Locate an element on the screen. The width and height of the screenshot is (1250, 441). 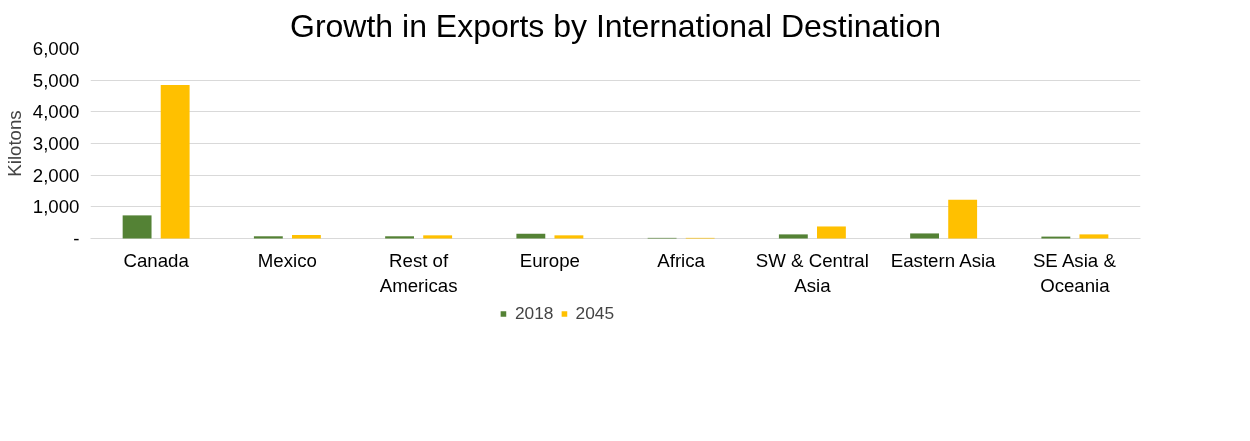
y-tick-label: 6,000 is located at coordinates (56, 48).